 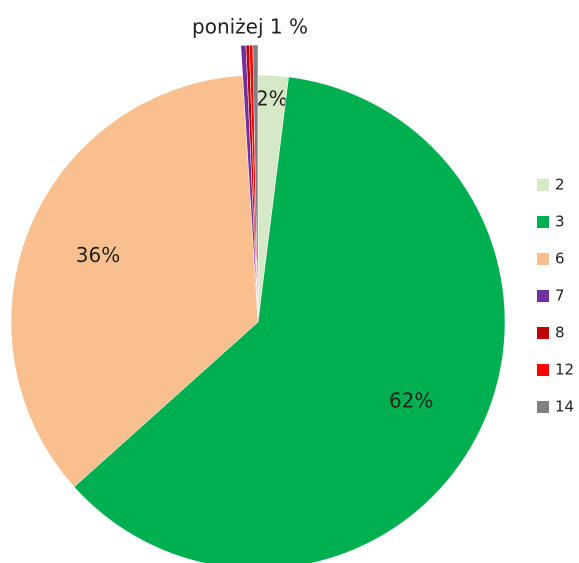 What do you see at coordinates (250, 27) in the screenshot?
I see `annotation: poniżej 1 %` at bounding box center [250, 27].